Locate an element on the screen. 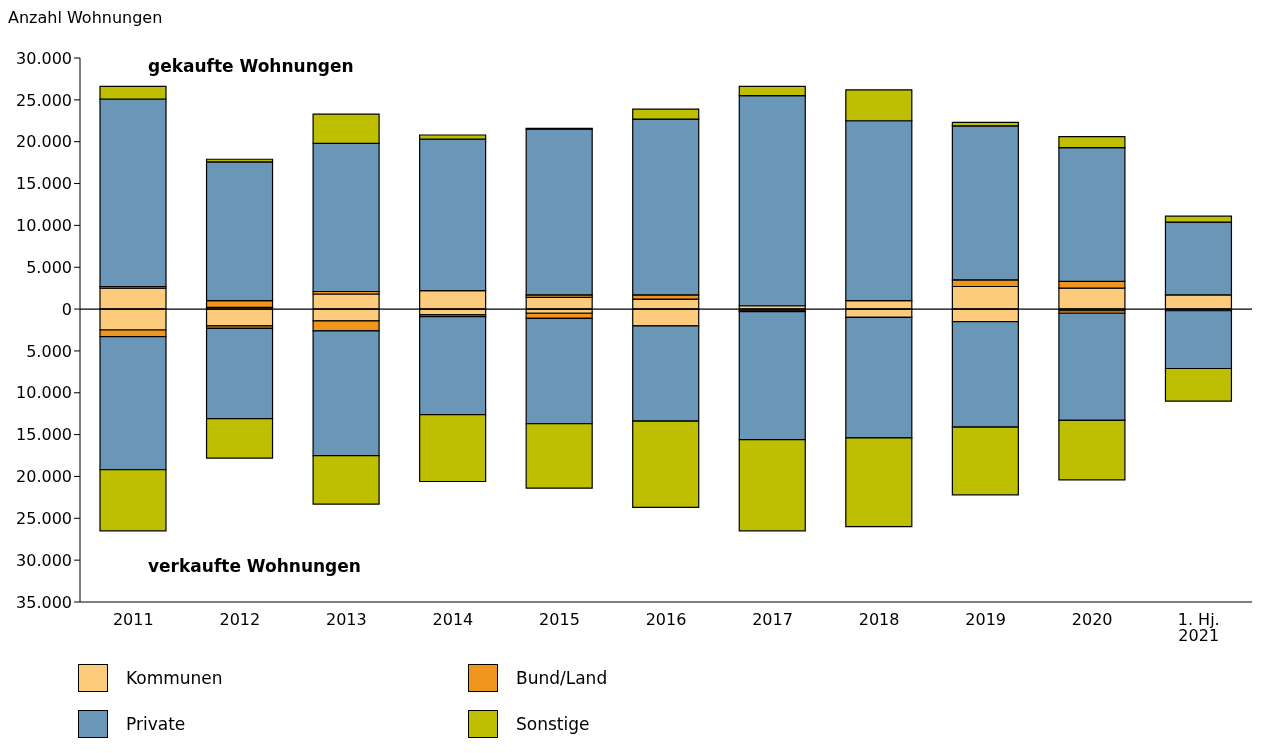  x-tick-label: 2019 is located at coordinates (985, 620).